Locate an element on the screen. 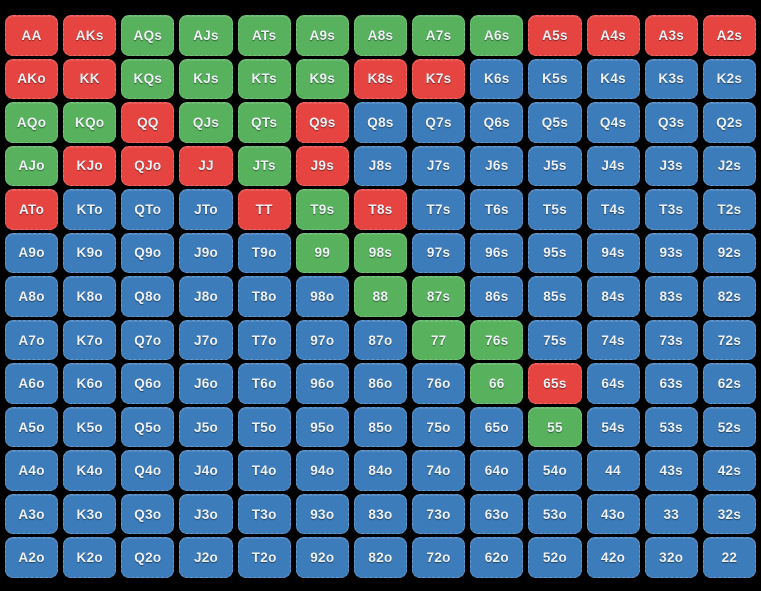 The image size is (761, 591). hand-cell-96s: 96s is located at coordinates (497, 253).